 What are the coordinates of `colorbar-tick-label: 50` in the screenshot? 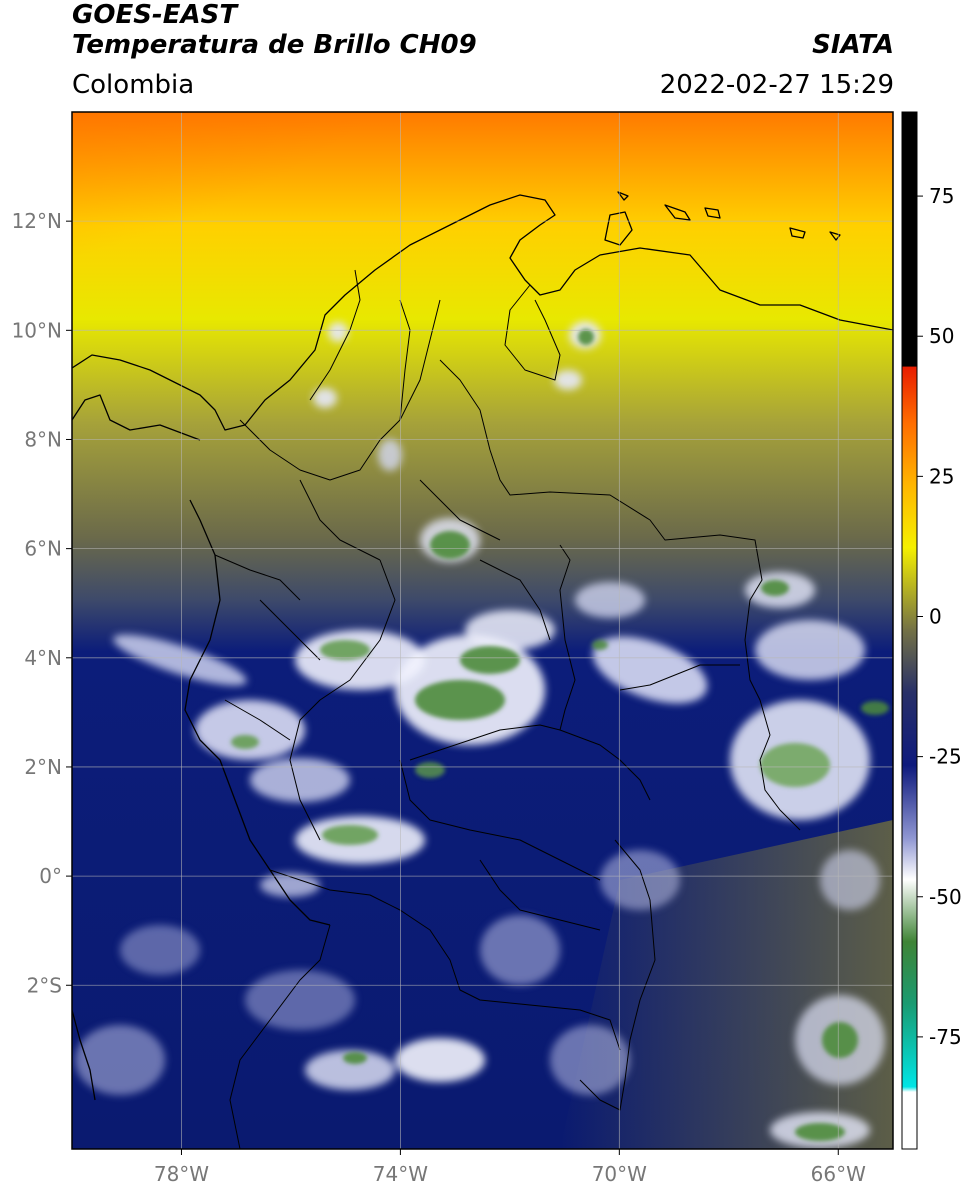 It's located at (941, 336).